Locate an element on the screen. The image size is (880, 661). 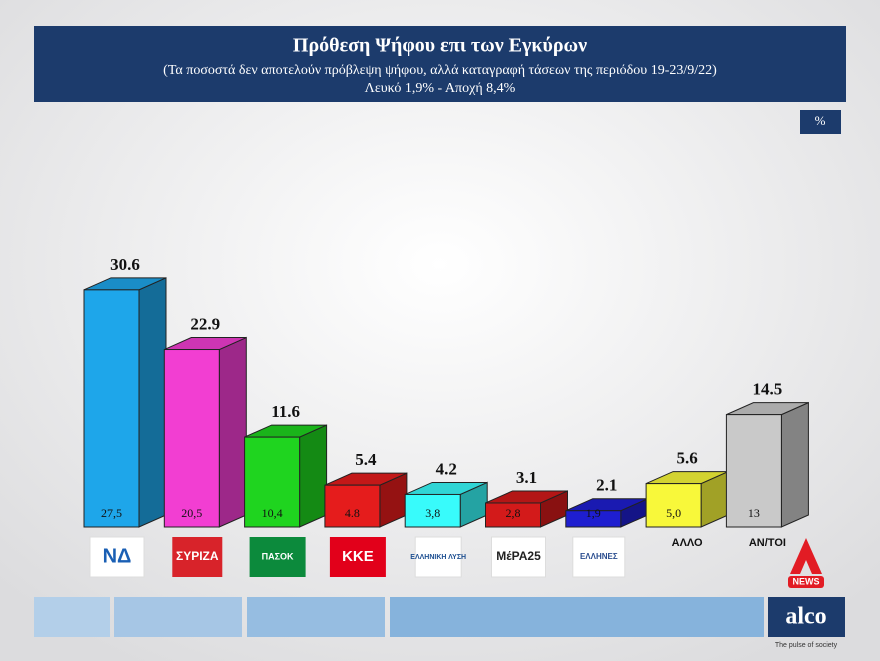
category-label: ΠΑΣΟΚ is located at coordinates (278, 556).